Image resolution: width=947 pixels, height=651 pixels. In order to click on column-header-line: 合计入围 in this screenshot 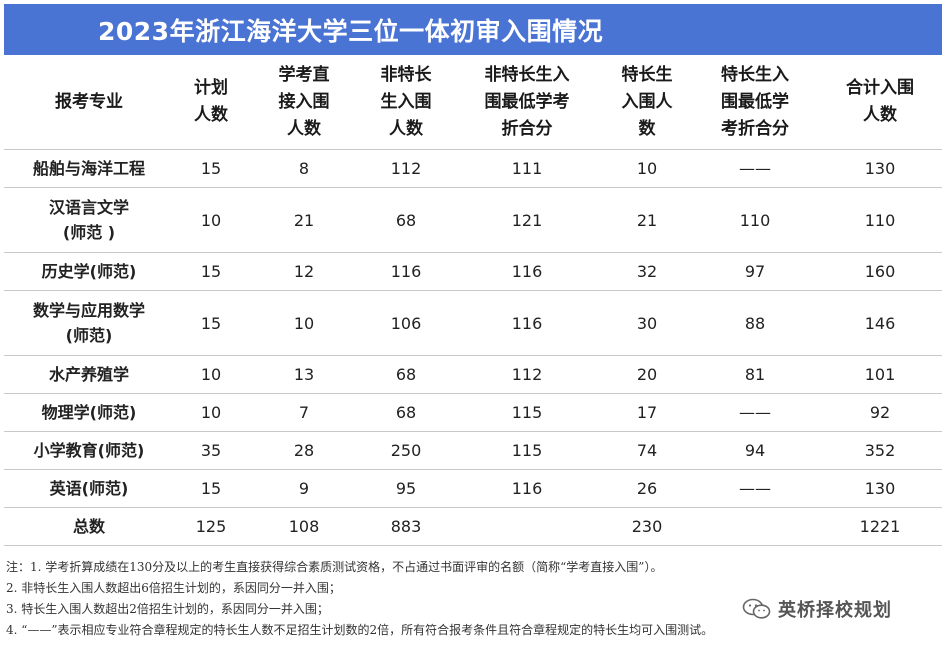, I will do `click(880, 88)`.